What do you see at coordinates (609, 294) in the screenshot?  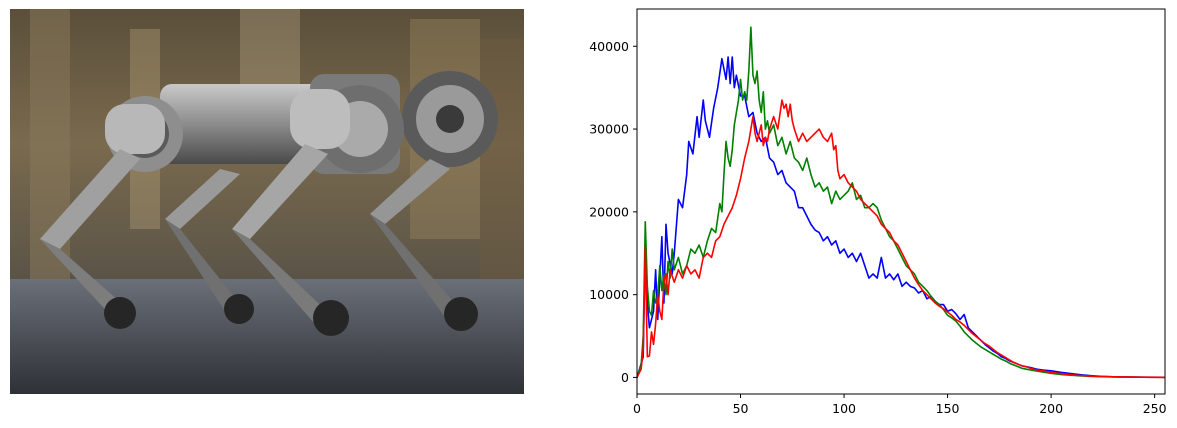 I see `y-tick-label: 10000` at bounding box center [609, 294].